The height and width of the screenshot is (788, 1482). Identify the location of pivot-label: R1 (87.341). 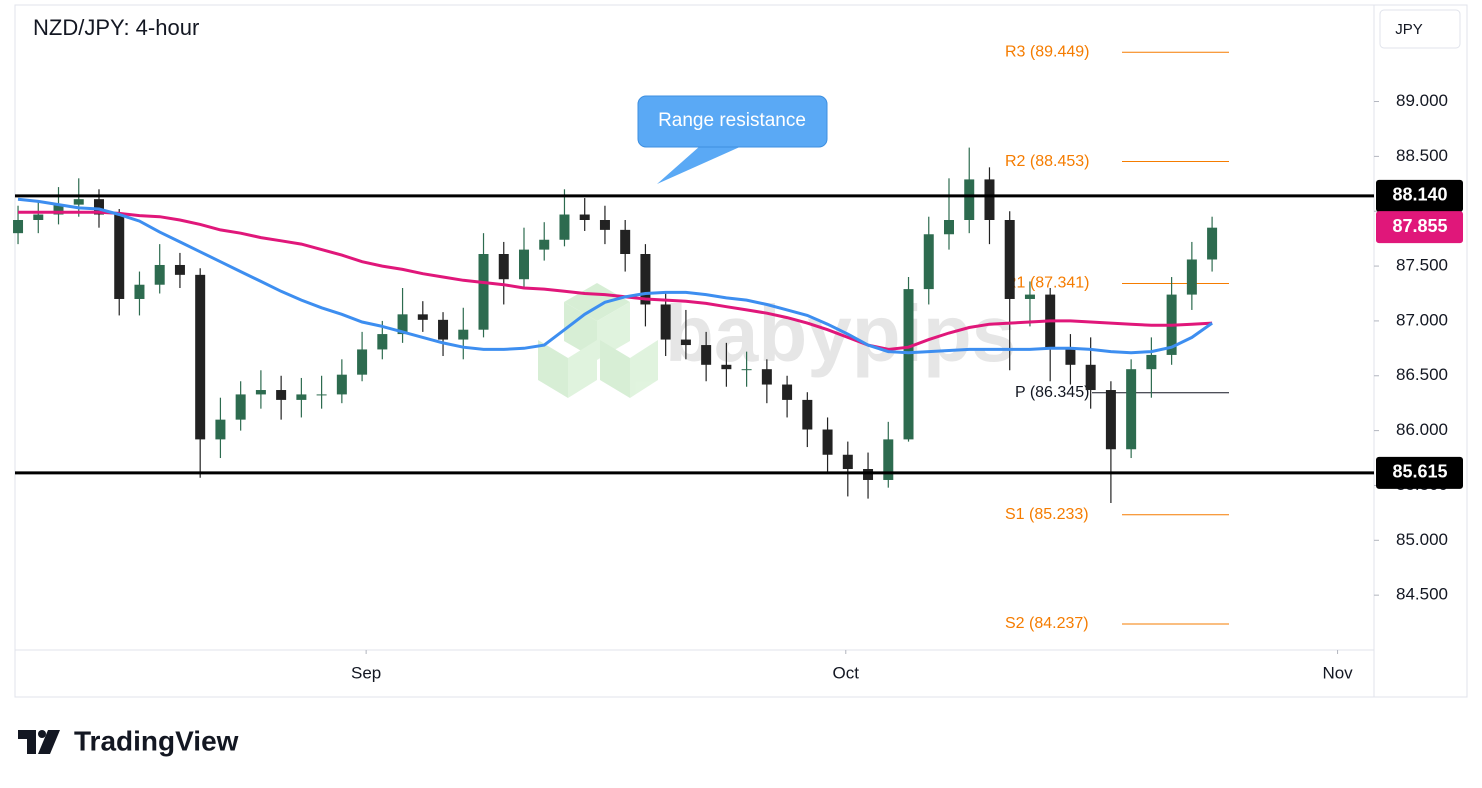
(1047, 283).